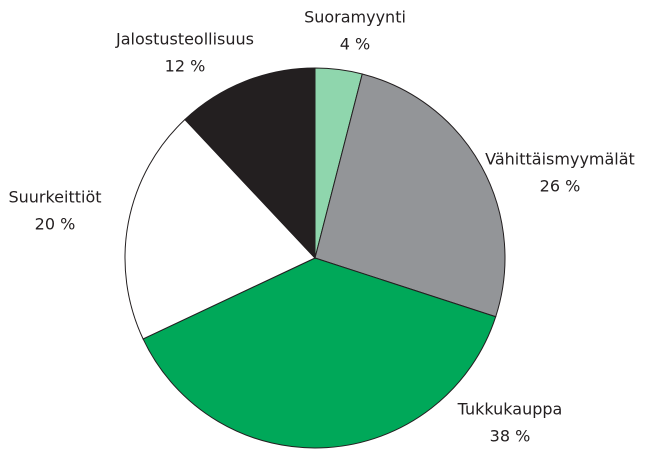 Image resolution: width=648 pixels, height=453 pixels. I want to click on slice-value-label: 38 %, so click(510, 436).